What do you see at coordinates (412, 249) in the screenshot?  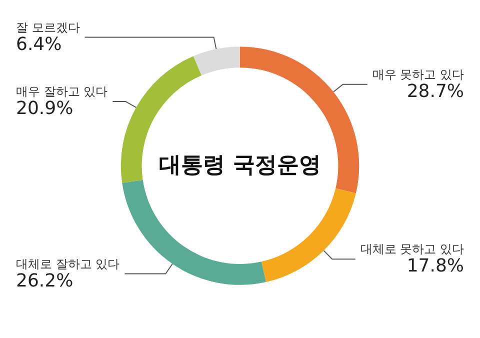 I see `slice-label: 대체로 못하고 있다` at bounding box center [412, 249].